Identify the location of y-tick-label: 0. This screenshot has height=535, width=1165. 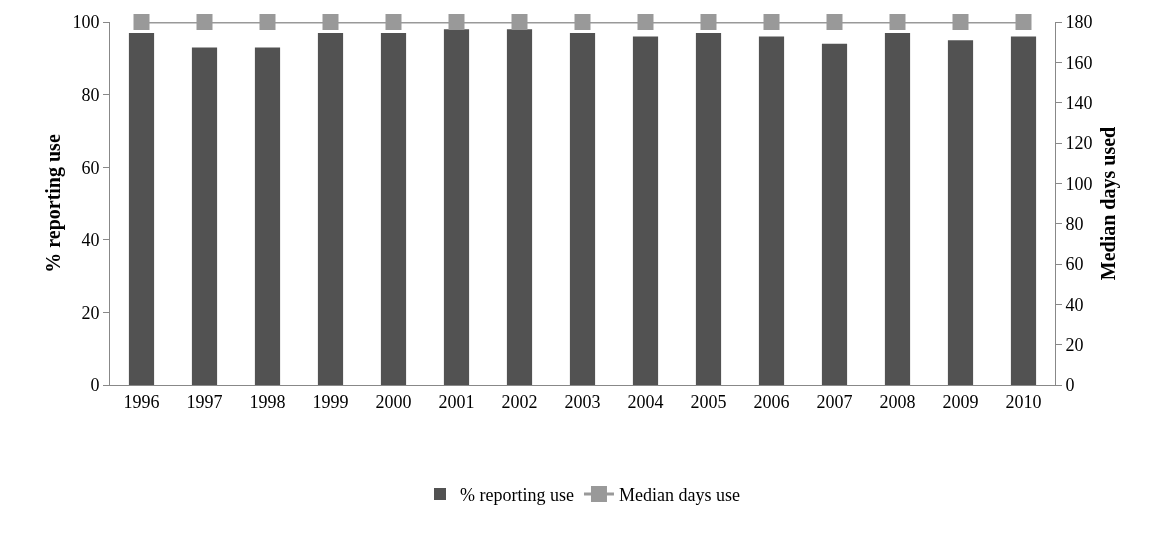
(95, 385).